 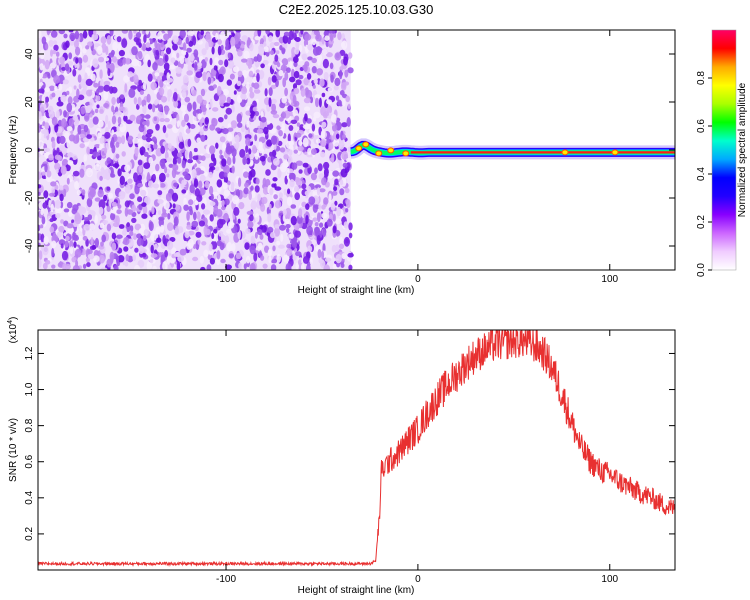 I want to click on snr-y-tick-label: 1.0, so click(x=29, y=389).